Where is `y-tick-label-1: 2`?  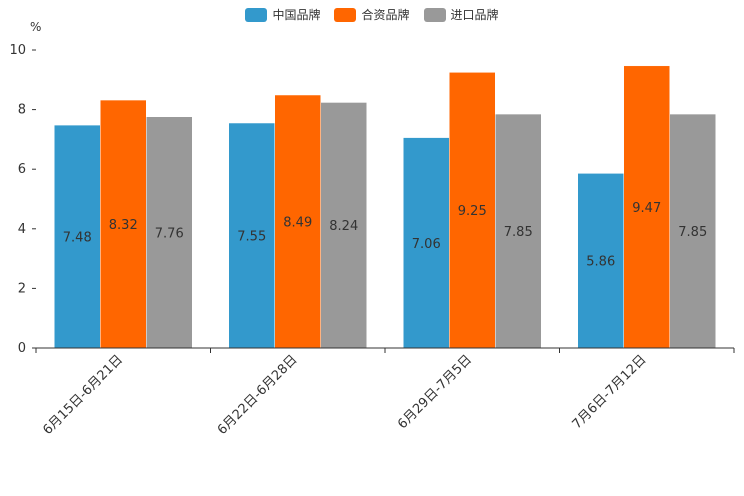 y-tick-label-1: 2 is located at coordinates (22, 288).